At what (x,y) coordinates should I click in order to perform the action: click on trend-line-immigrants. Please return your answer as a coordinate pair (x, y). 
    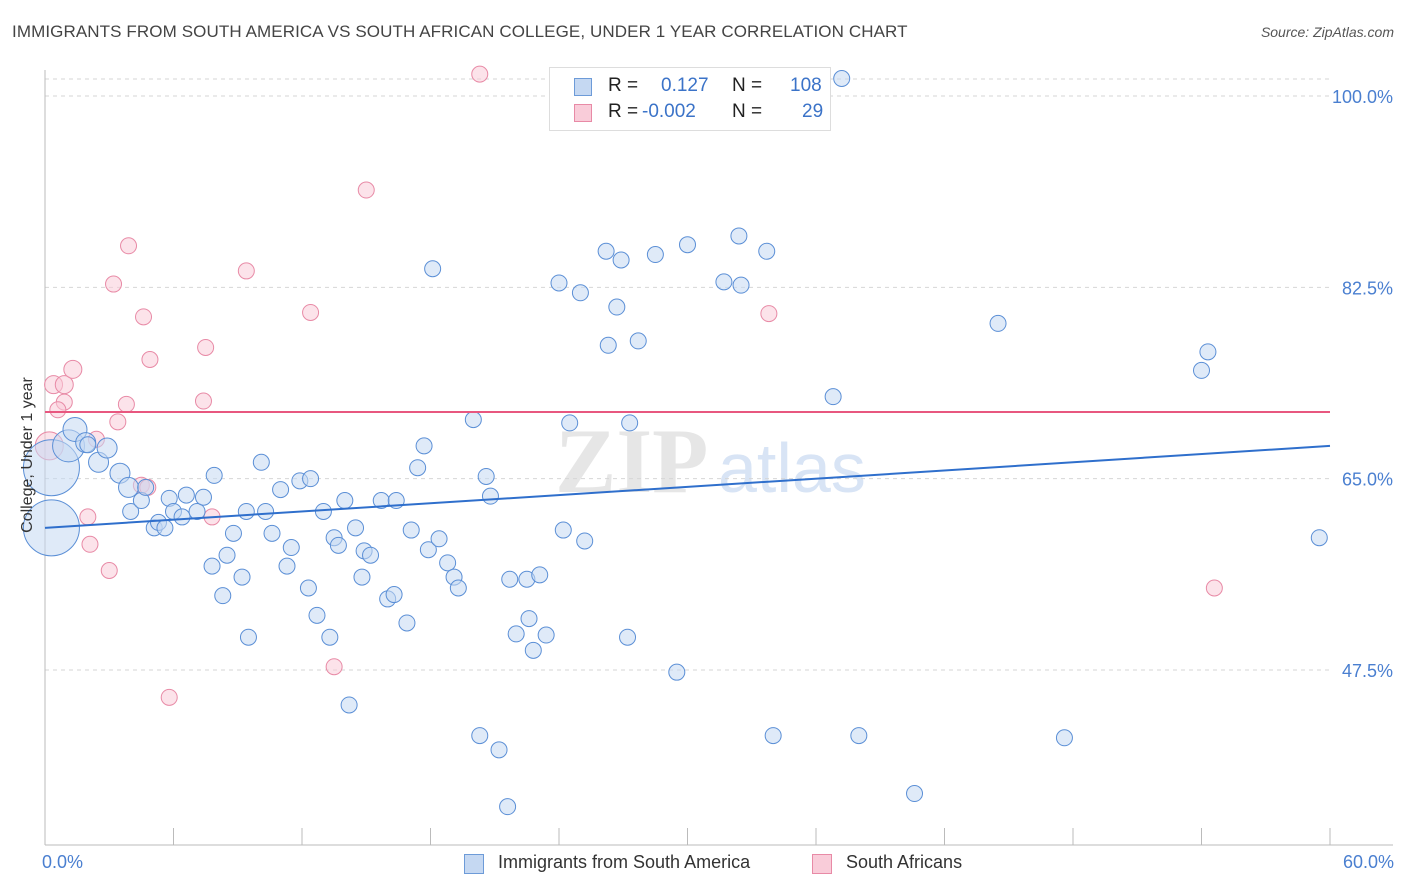
    Looking at the image, I should click on (687, 486).